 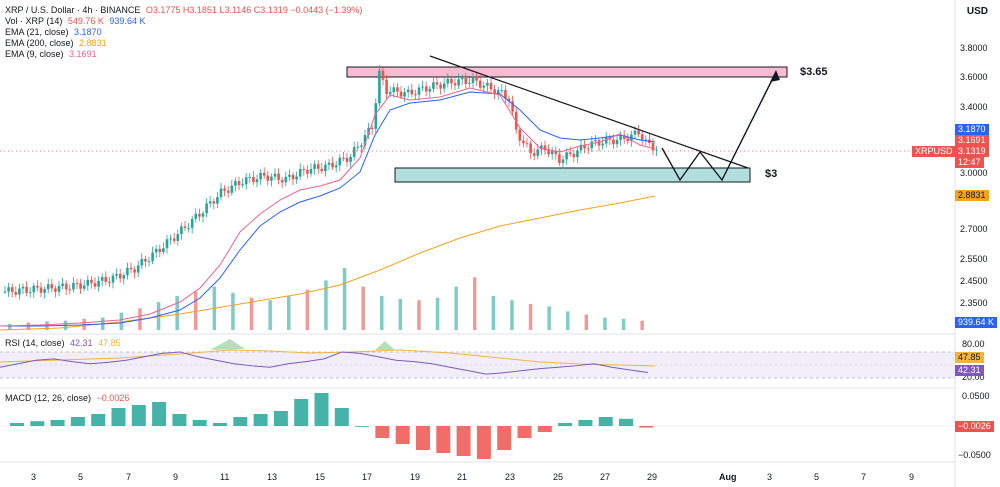 I want to click on resistance-label: $3.65, so click(x=814, y=72).